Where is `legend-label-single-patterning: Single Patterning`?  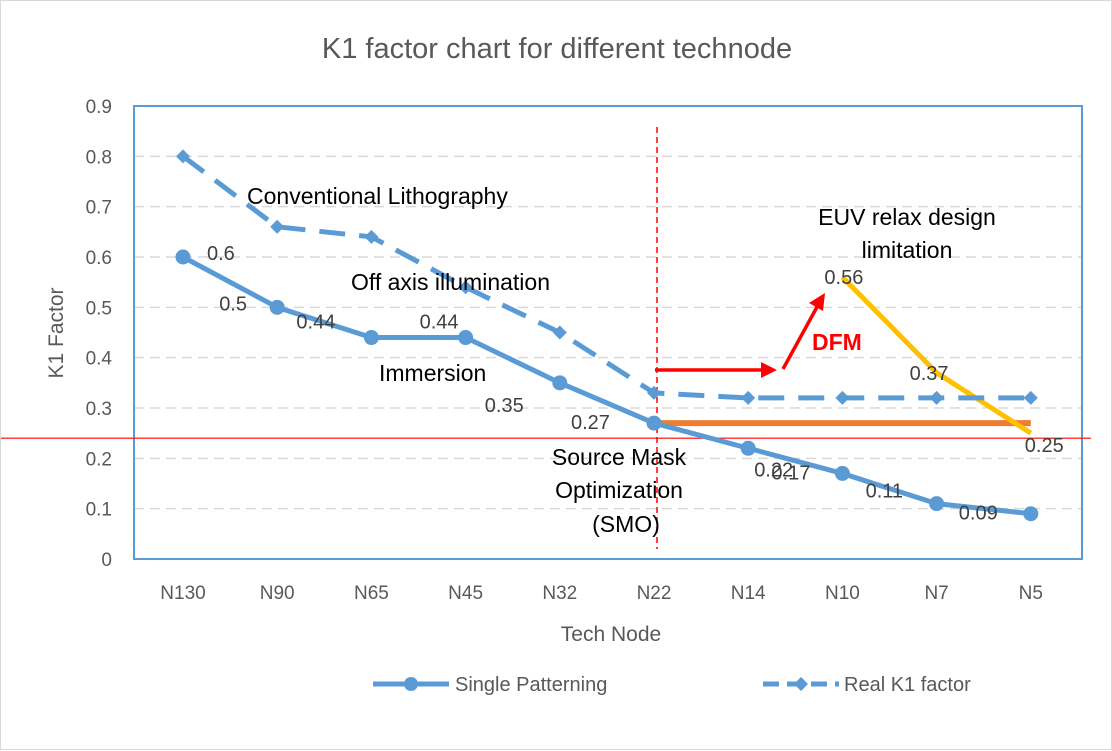 legend-label-single-patterning: Single Patterning is located at coordinates (531, 685).